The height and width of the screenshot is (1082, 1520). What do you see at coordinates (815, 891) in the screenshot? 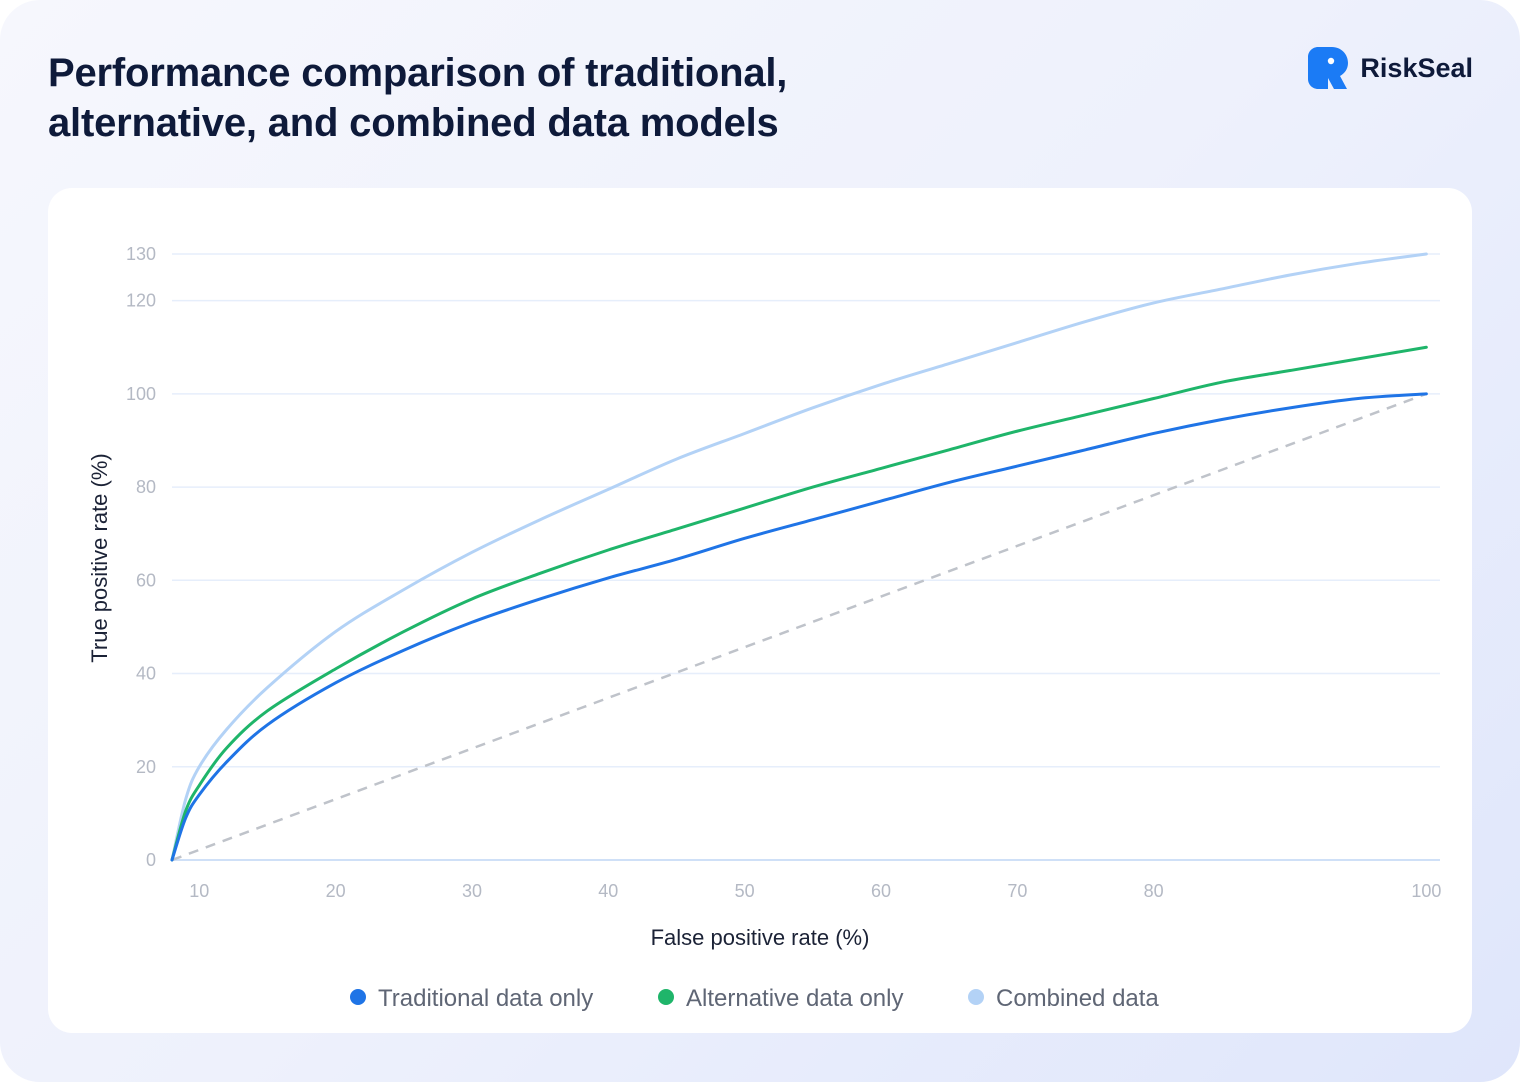
I see `x-axis-ticks: 10 20 30 40 50 60 70 80 100` at bounding box center [815, 891].